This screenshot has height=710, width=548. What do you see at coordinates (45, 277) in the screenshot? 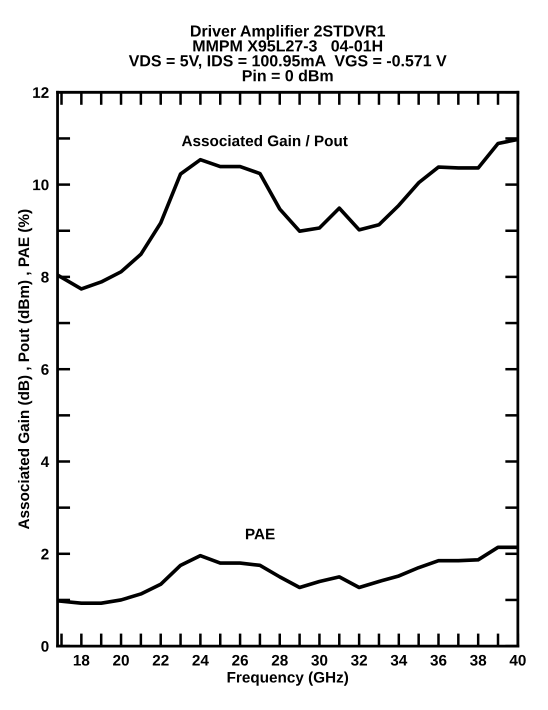
I see `y-tick-label: 8` at bounding box center [45, 277].